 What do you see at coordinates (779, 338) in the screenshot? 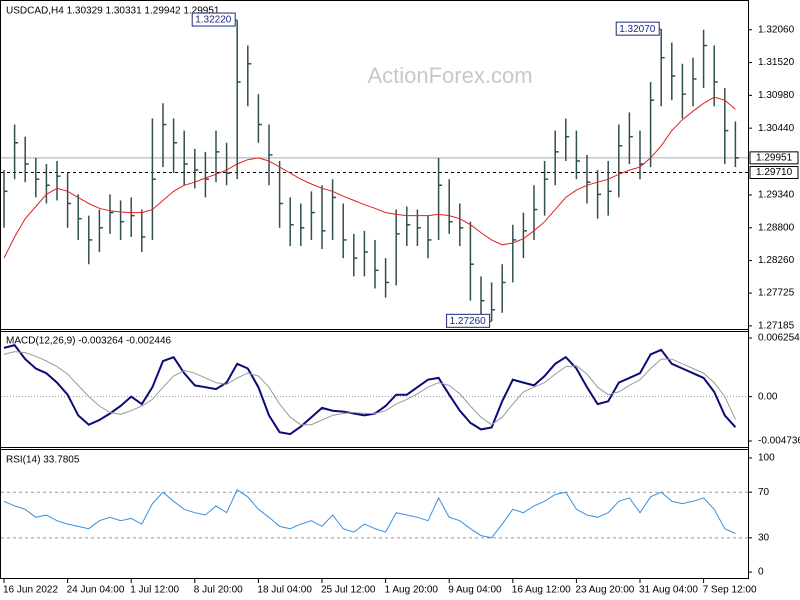
I see `y-tick-label: 0.006254` at bounding box center [779, 338].